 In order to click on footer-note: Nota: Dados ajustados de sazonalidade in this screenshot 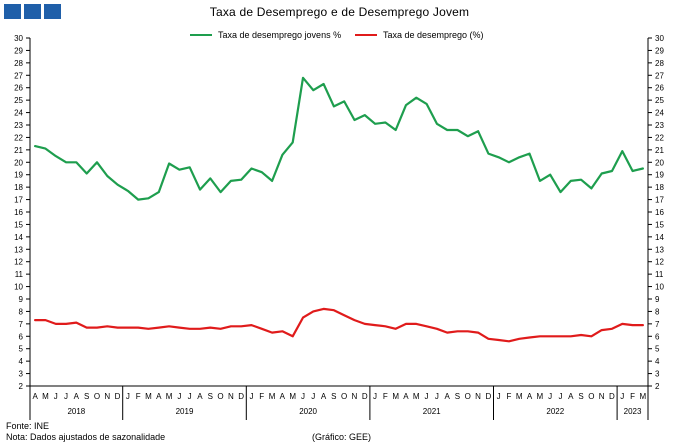, I will do `click(86, 437)`.